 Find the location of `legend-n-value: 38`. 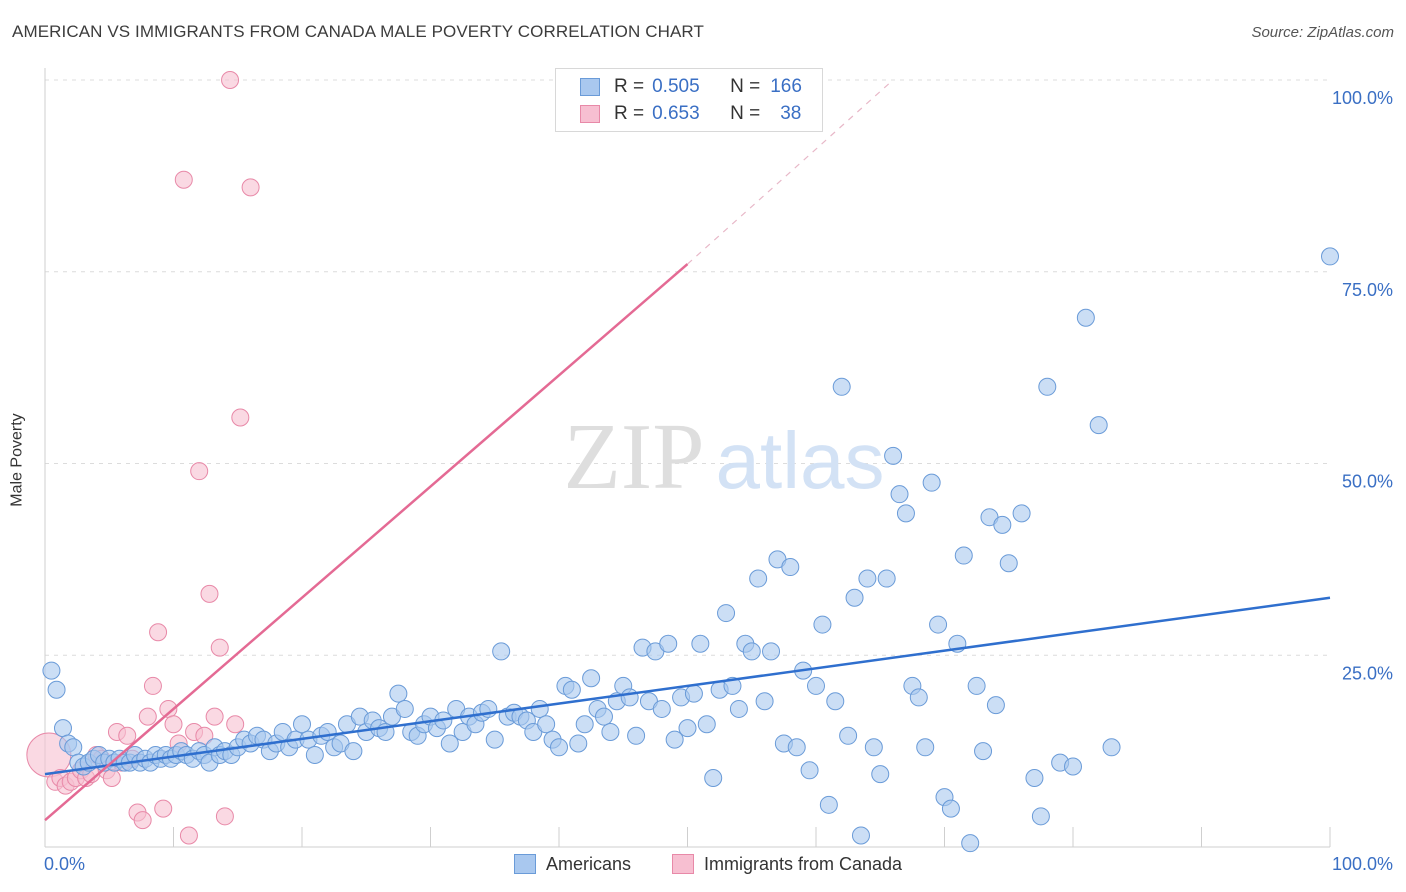

legend-n-value: 38 is located at coordinates (791, 113).